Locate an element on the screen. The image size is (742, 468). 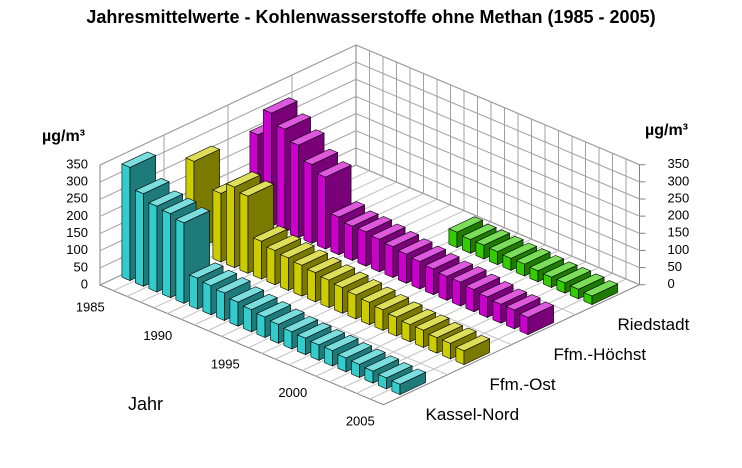
y-tick-label: 200 is located at coordinates (77, 215).